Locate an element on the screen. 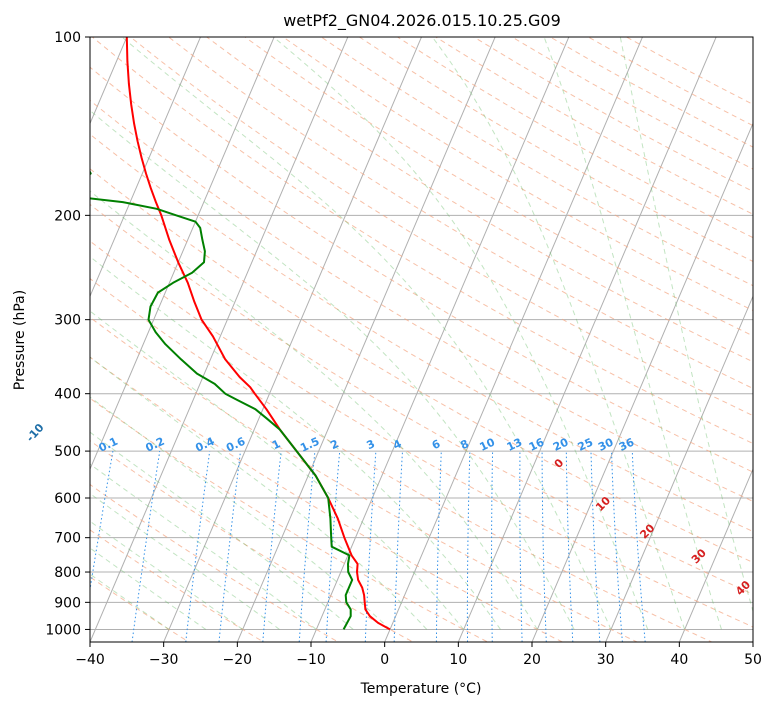 The width and height of the screenshot is (775, 708). y-tick-label: 500 is located at coordinates (67, 452).